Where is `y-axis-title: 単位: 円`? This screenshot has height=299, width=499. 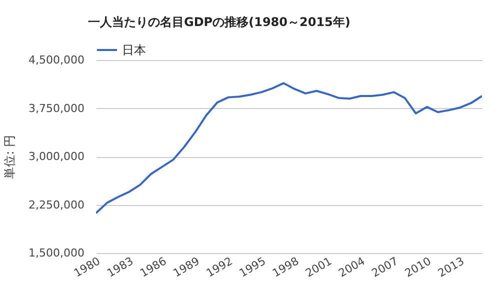 y-axis-title: 単位: 円 is located at coordinates (9, 157).